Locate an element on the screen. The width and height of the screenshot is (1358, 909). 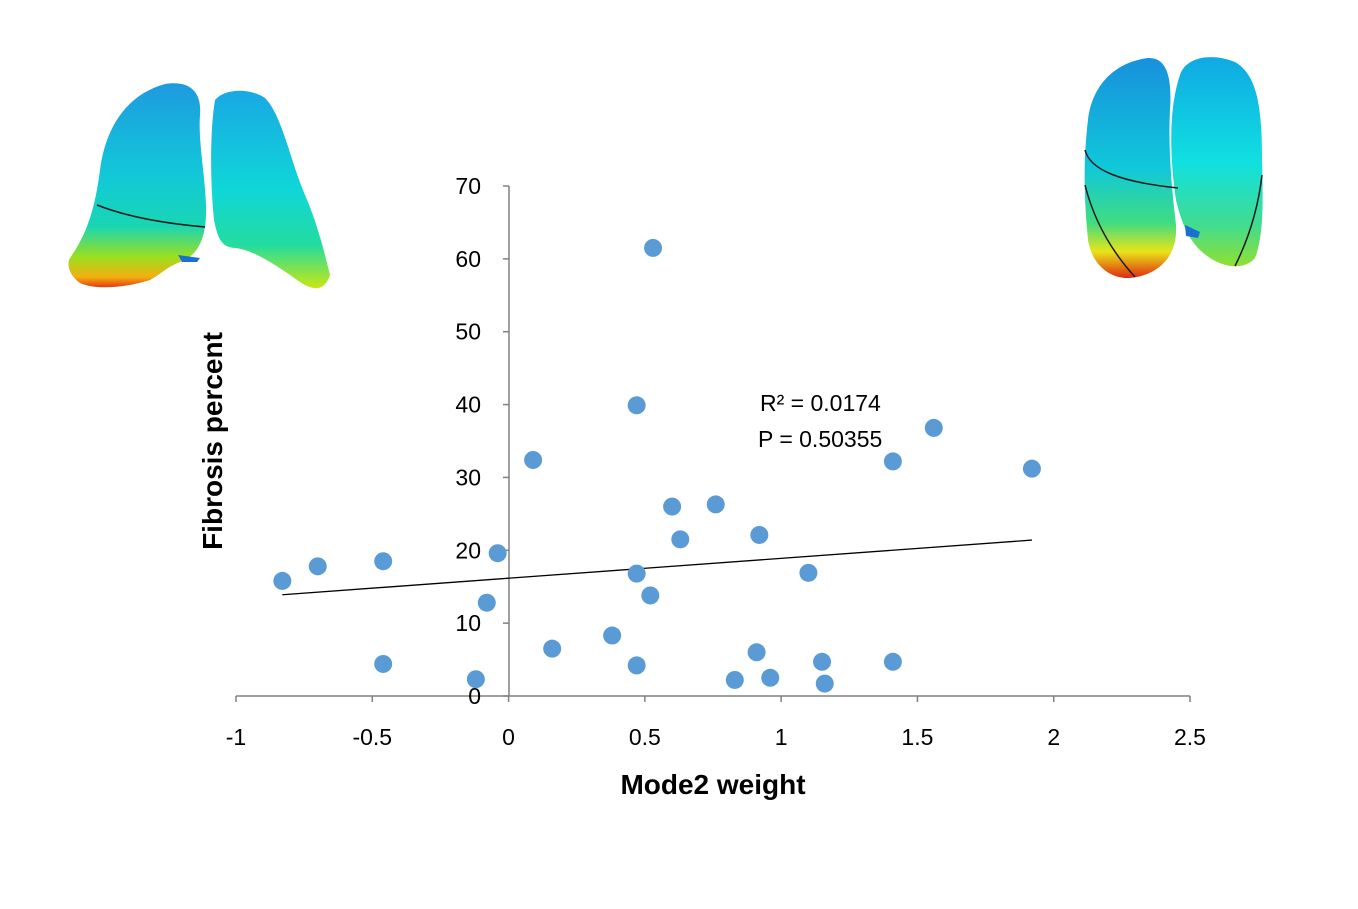
y-tick-label: 0 is located at coordinates (474, 696).